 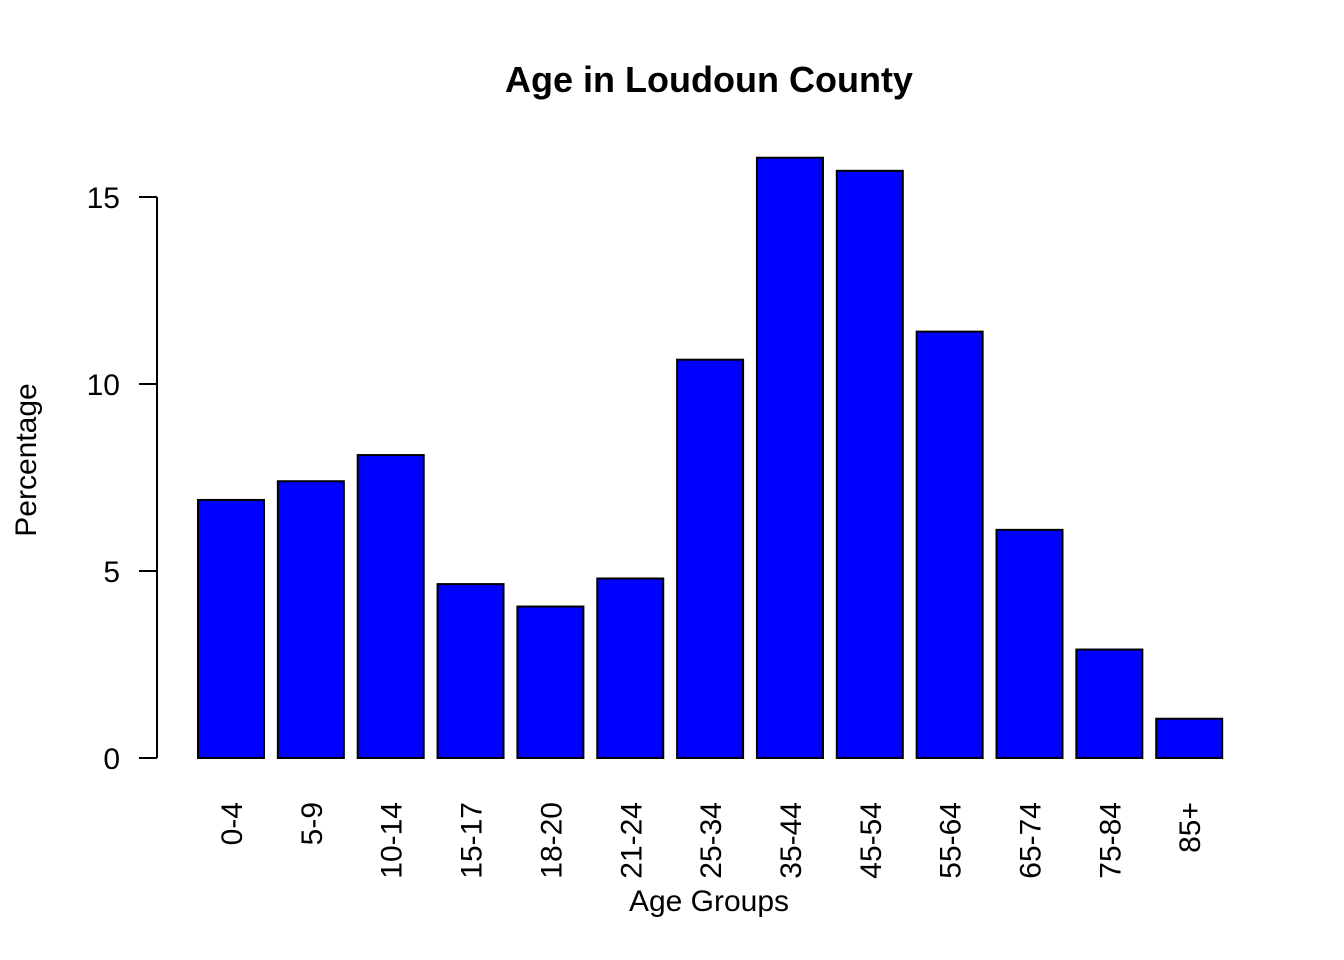 What do you see at coordinates (111, 759) in the screenshot?
I see `y-tick-label-0: 0` at bounding box center [111, 759].